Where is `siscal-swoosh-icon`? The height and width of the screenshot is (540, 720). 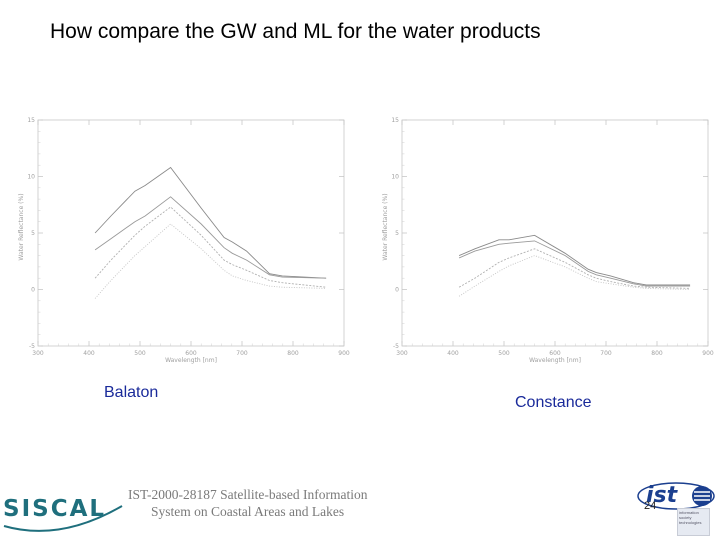
siscal-swoosh-icon is located at coordinates (63, 518).